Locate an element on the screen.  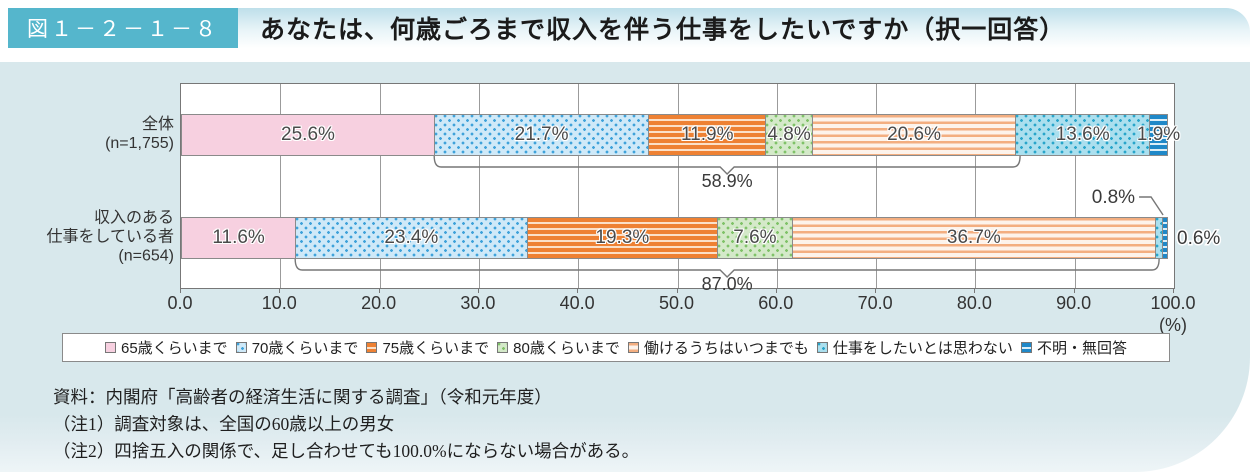
segment-value-label: 20.6% is located at coordinates (914, 134).